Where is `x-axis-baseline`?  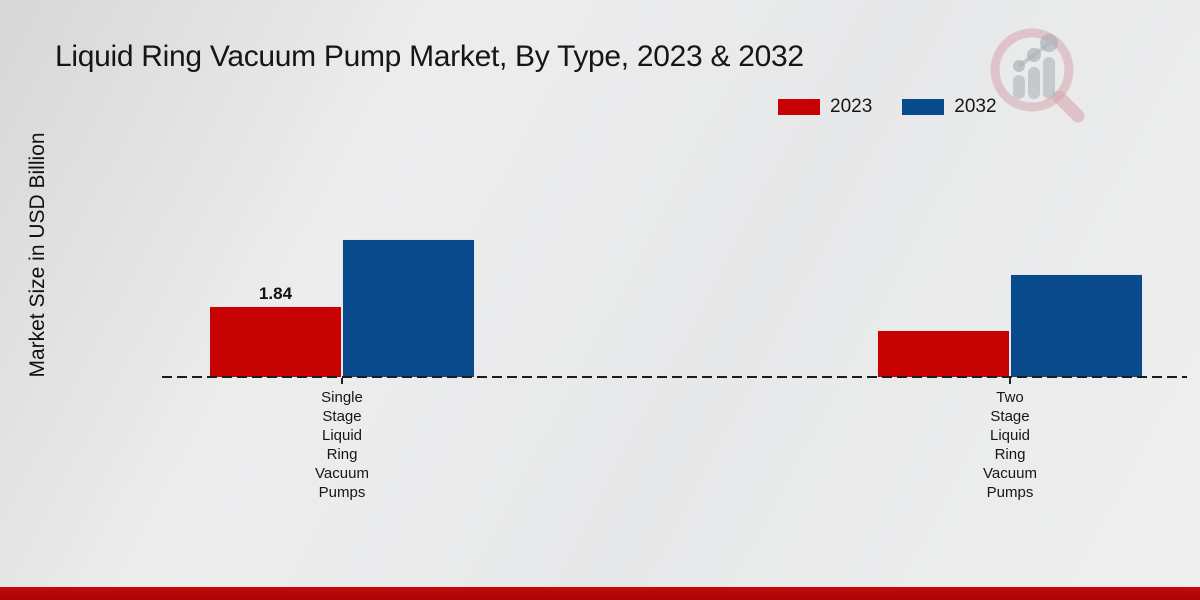
x-axis-baseline is located at coordinates (674, 377).